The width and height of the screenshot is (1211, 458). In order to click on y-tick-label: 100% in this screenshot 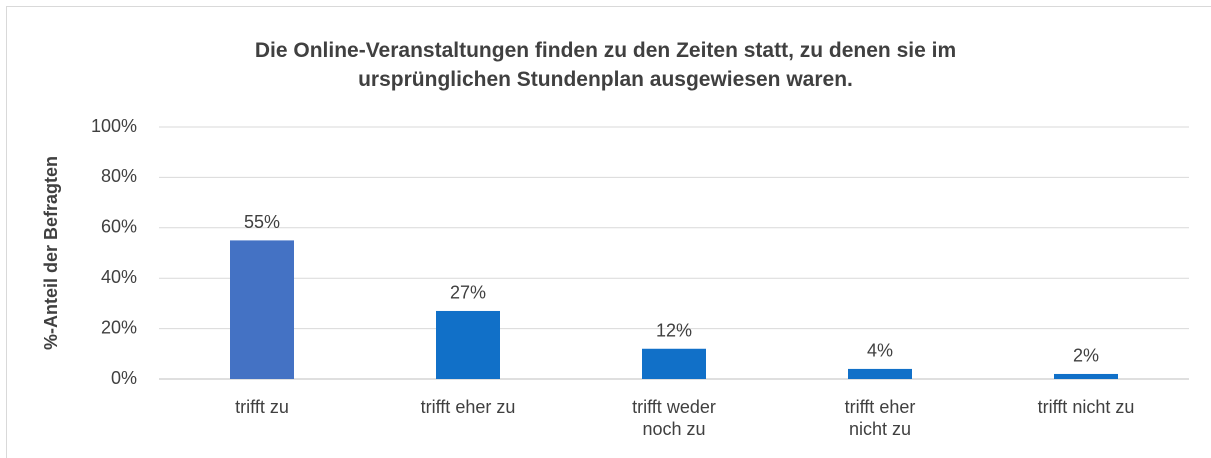, I will do `click(114, 126)`.